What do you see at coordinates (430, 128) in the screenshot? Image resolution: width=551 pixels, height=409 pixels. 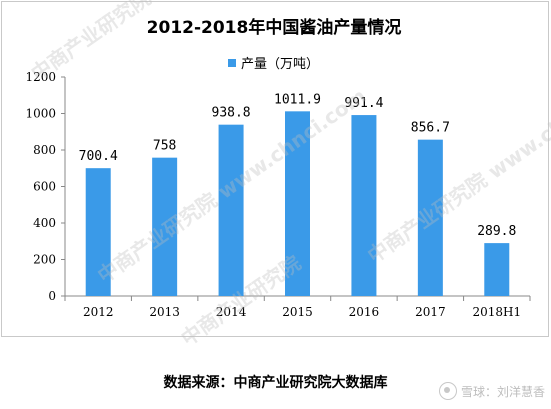 I see `data-label: 856.7` at bounding box center [430, 128].